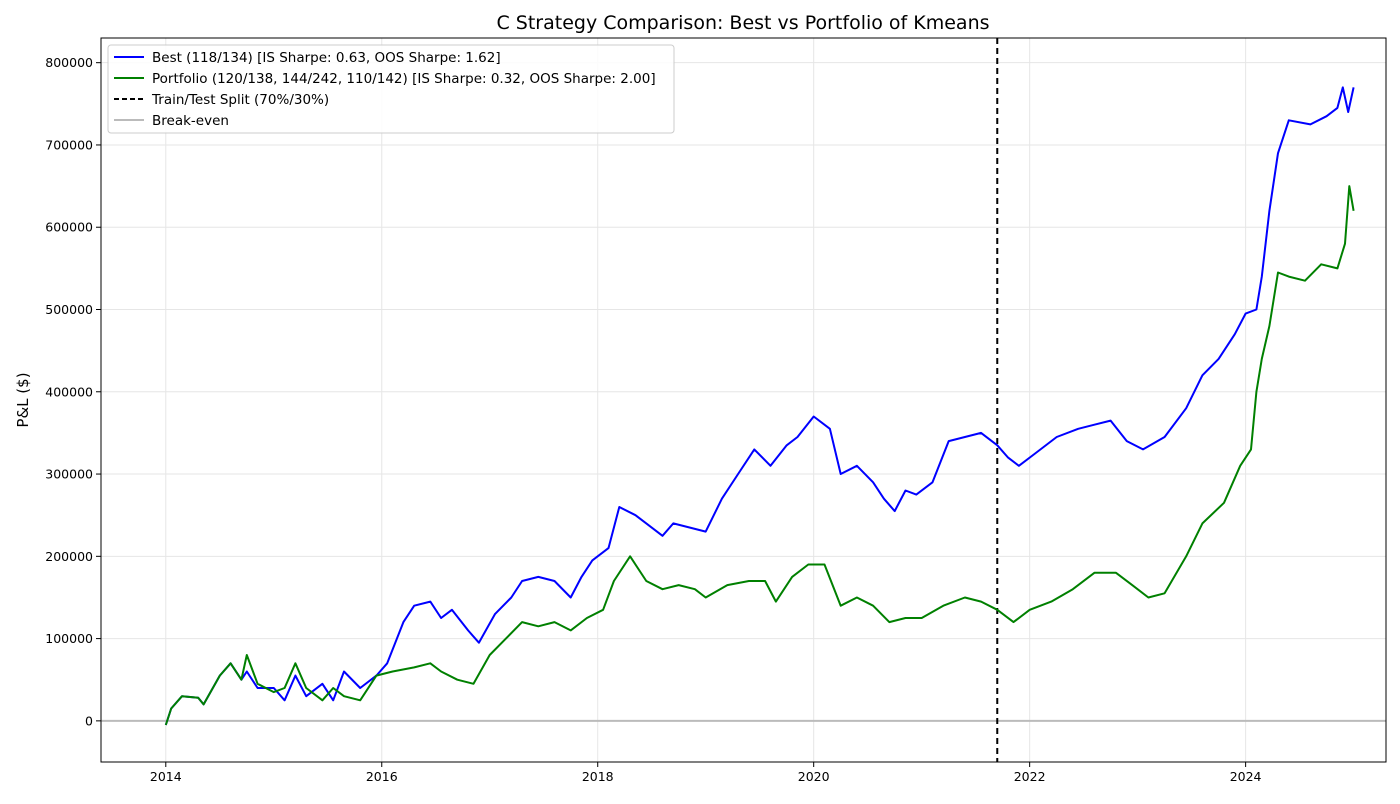 The width and height of the screenshot is (1400, 804). What do you see at coordinates (69, 556) in the screenshot?
I see `y-tick-label: 200000` at bounding box center [69, 556].